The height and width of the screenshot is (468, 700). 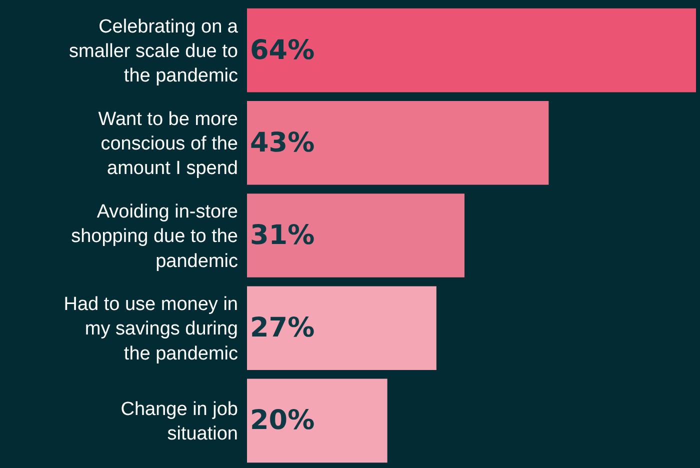 What do you see at coordinates (282, 142) in the screenshot?
I see `data-label: 43%` at bounding box center [282, 142].